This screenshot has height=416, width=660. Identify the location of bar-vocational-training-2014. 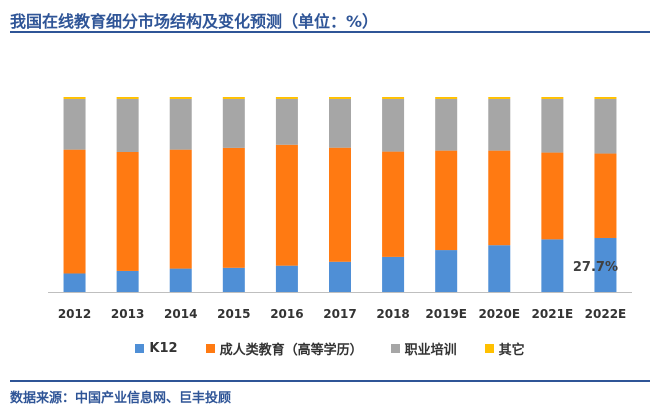
(180, 124).